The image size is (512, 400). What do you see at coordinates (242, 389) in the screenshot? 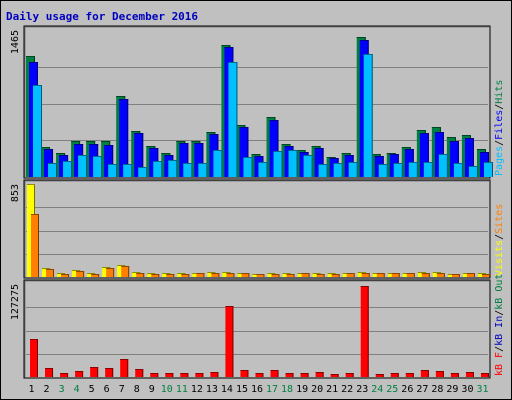
I see `x-tick-label: 15` at bounding box center [242, 389].